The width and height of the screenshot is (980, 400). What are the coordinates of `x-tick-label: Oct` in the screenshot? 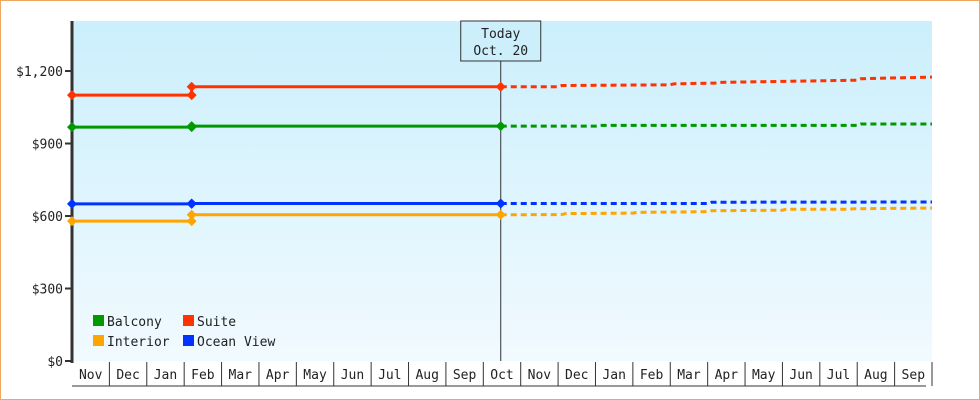 It's located at (501, 375).